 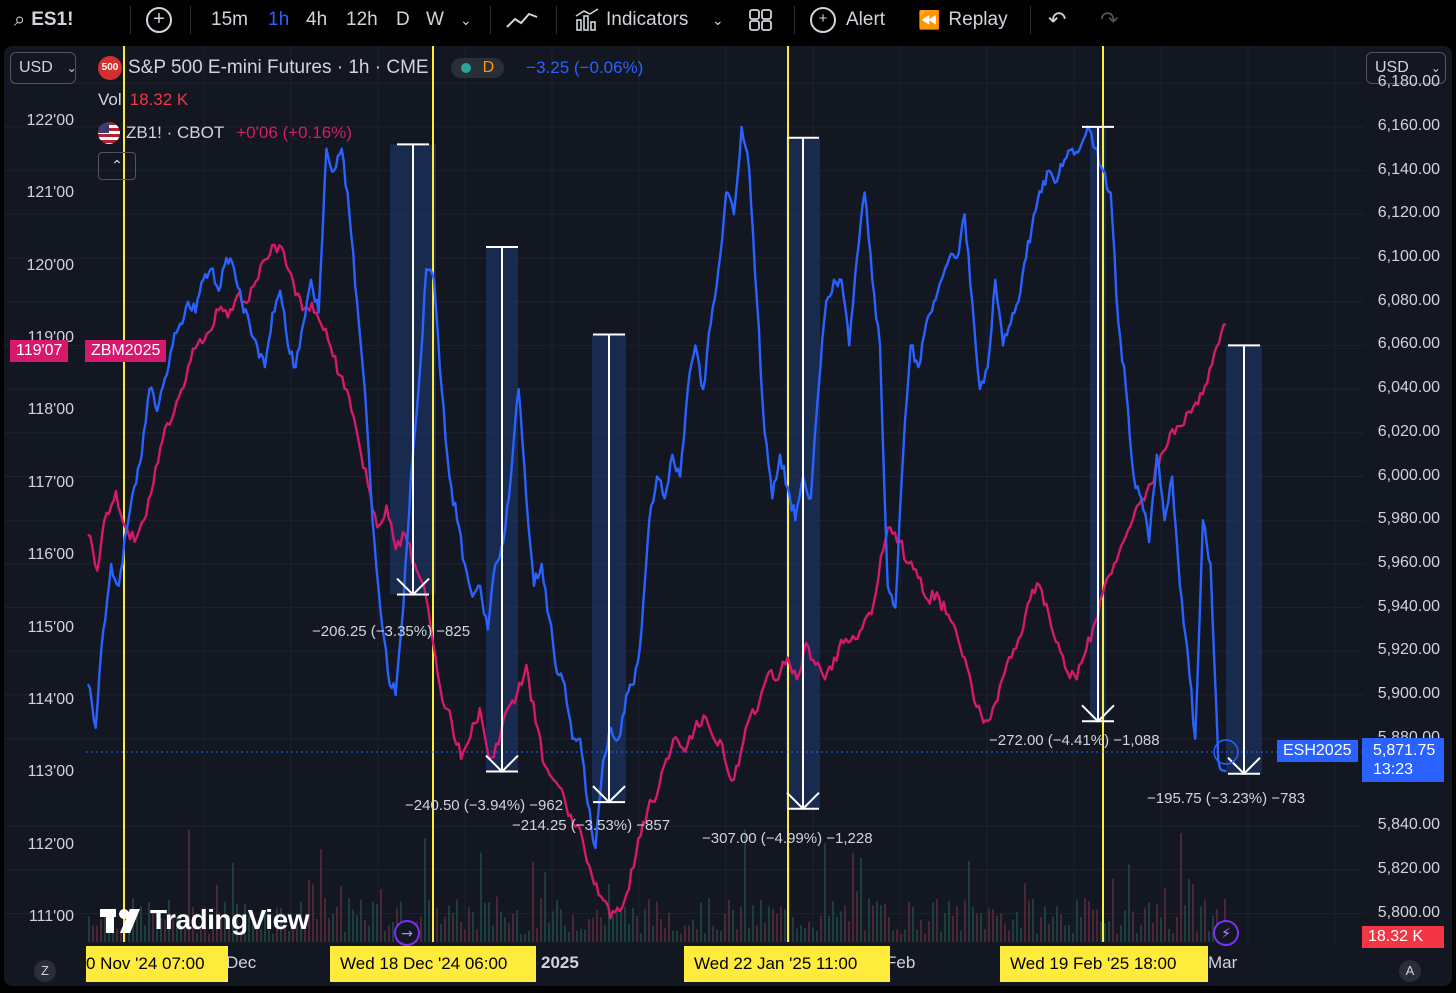 I want to click on replay-label: Replay, so click(x=978, y=19).